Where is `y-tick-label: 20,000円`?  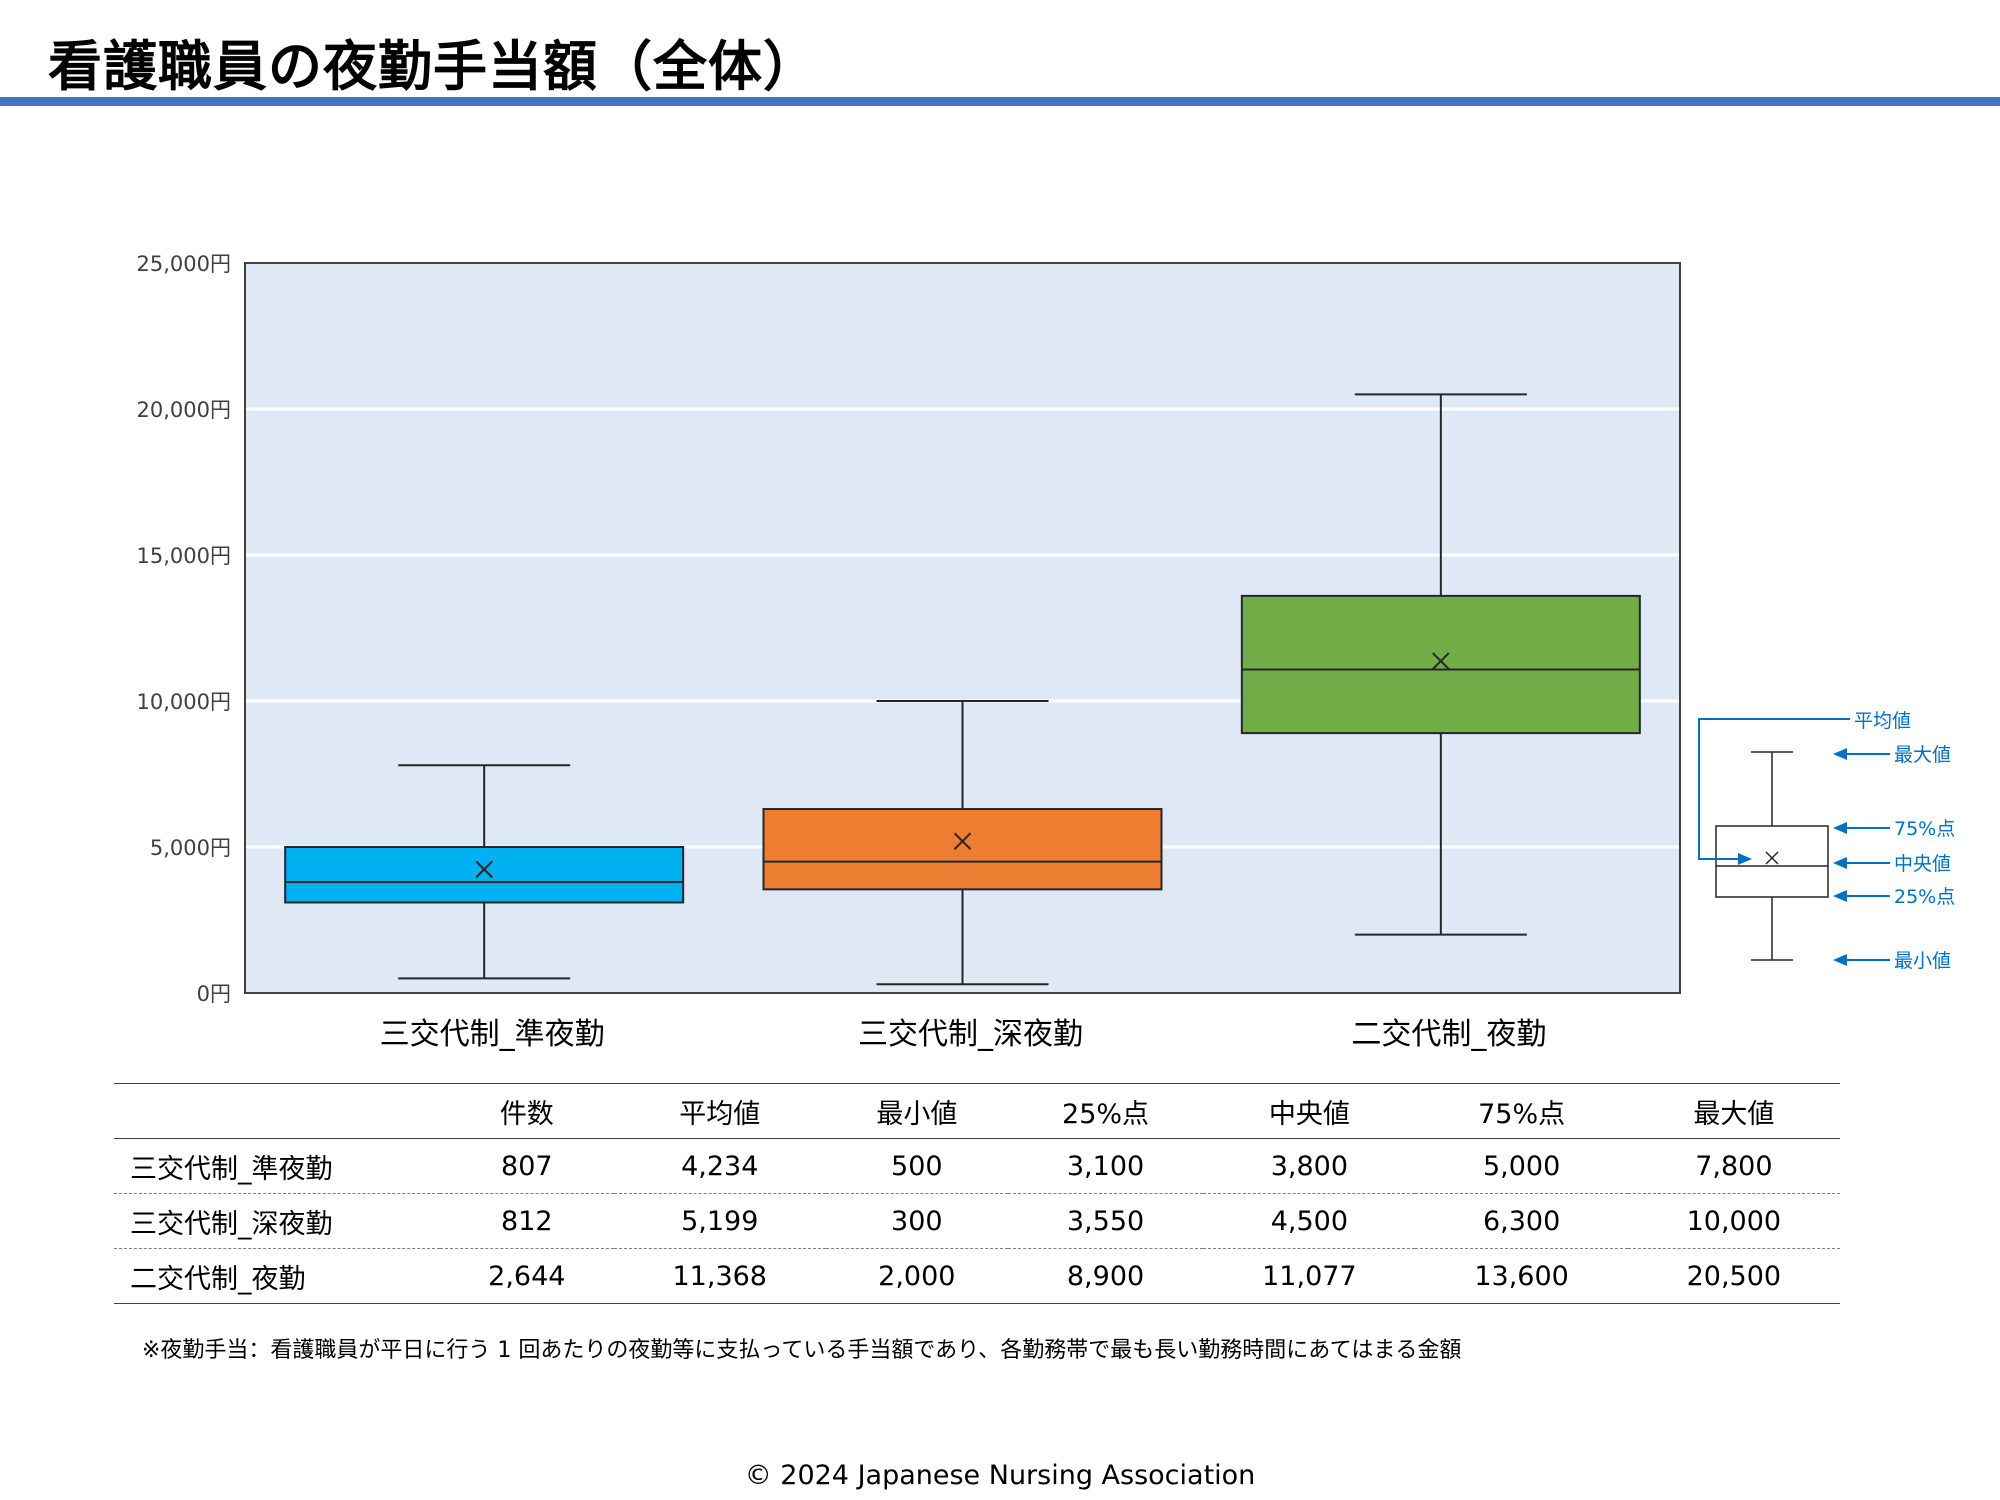
y-tick-label: 20,000円 is located at coordinates (184, 410).